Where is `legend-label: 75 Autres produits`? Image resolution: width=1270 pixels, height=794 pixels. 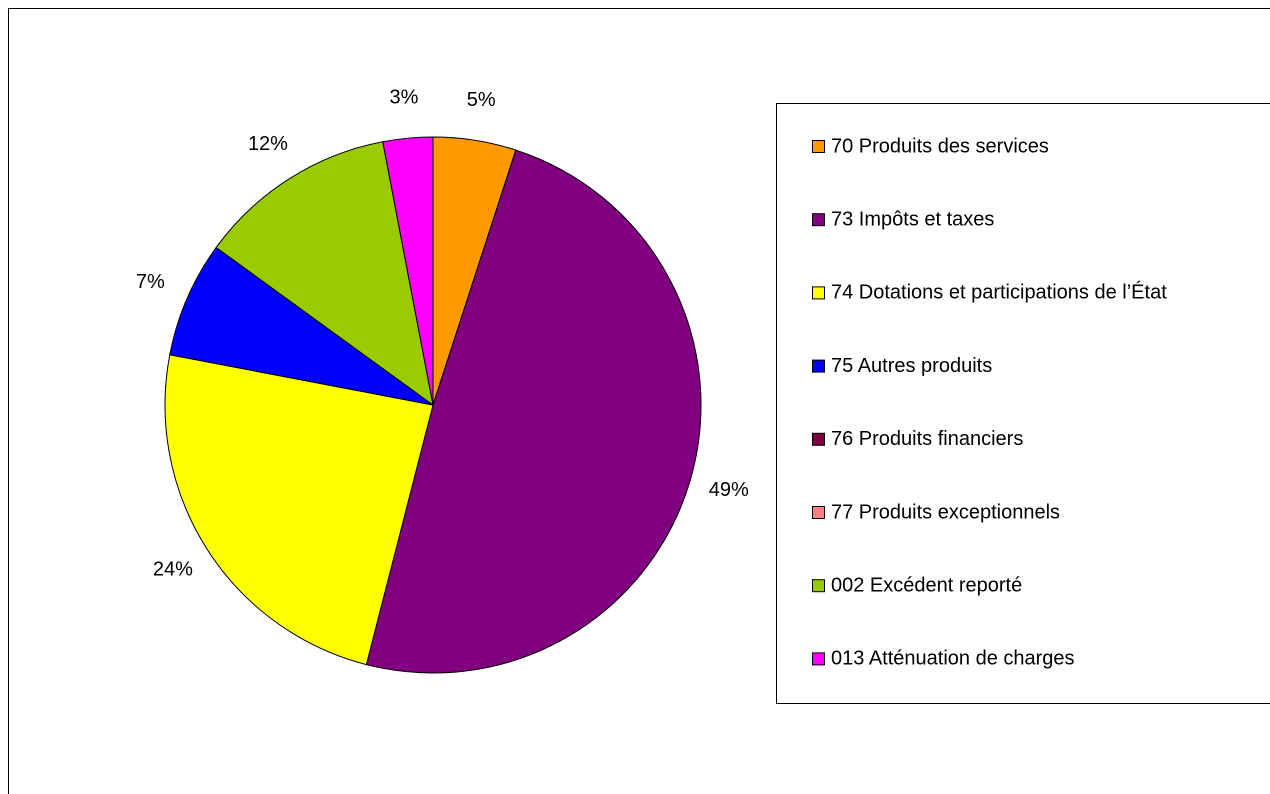
legend-label: 75 Autres produits is located at coordinates (911, 366).